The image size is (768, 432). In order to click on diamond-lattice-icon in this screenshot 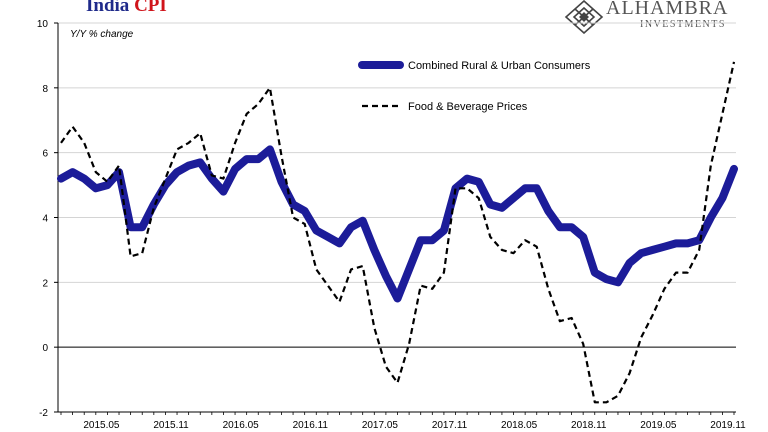, I will do `click(584, 17)`.